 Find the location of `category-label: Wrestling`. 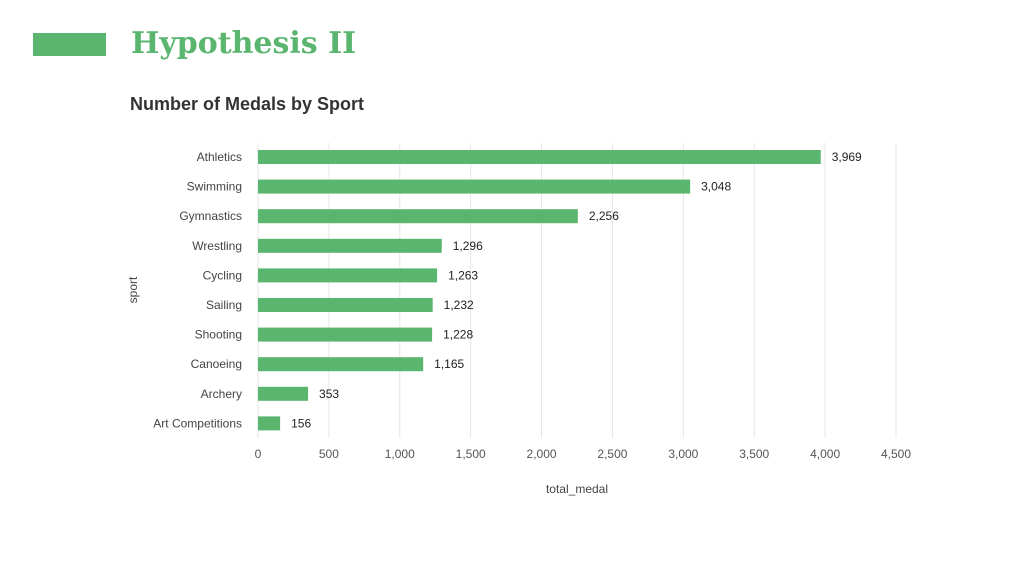

category-label: Wrestling is located at coordinates (217, 246).